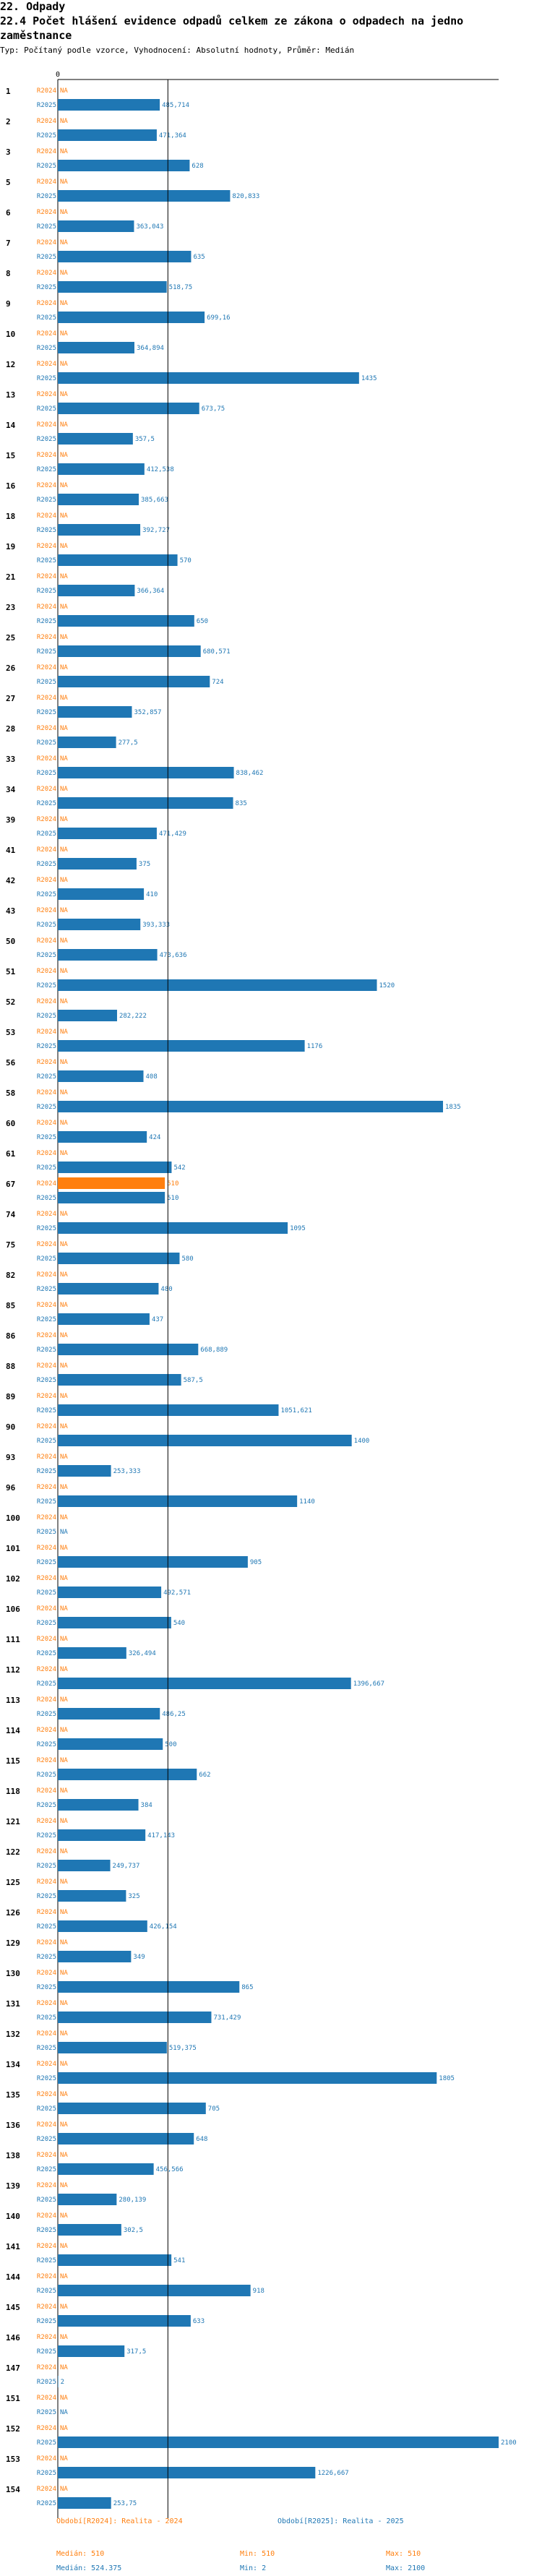 The width and height of the screenshot is (542, 2576). What do you see at coordinates (453, 1107) in the screenshot?
I see `value-label-r2025: 1835` at bounding box center [453, 1107].